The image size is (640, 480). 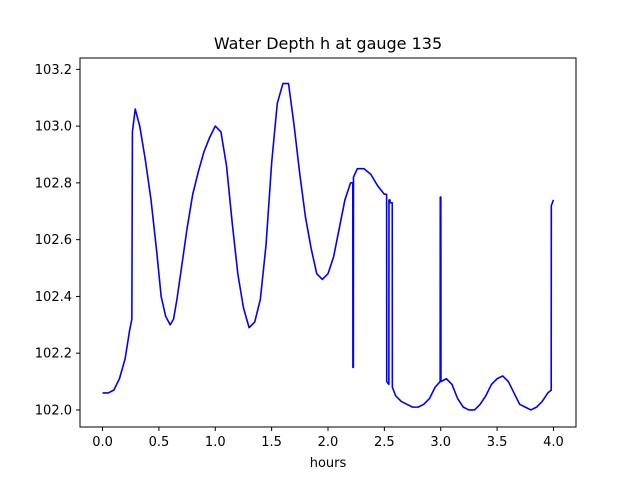 What do you see at coordinates (53, 240) in the screenshot?
I see `y-tick-label: 102.6` at bounding box center [53, 240].